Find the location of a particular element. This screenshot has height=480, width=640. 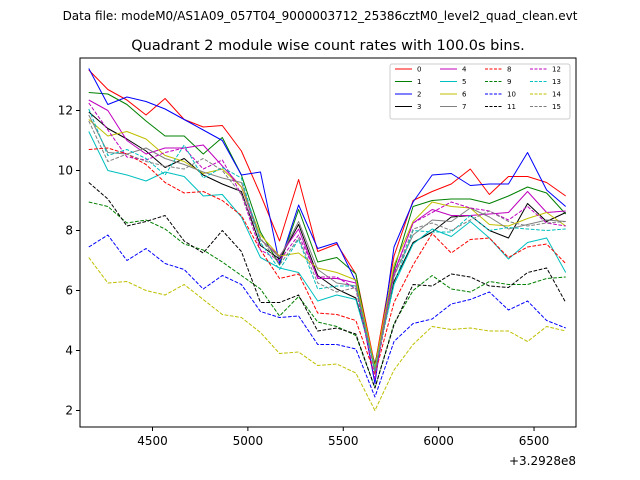

legend-label-2: 2 is located at coordinates (419, 95).